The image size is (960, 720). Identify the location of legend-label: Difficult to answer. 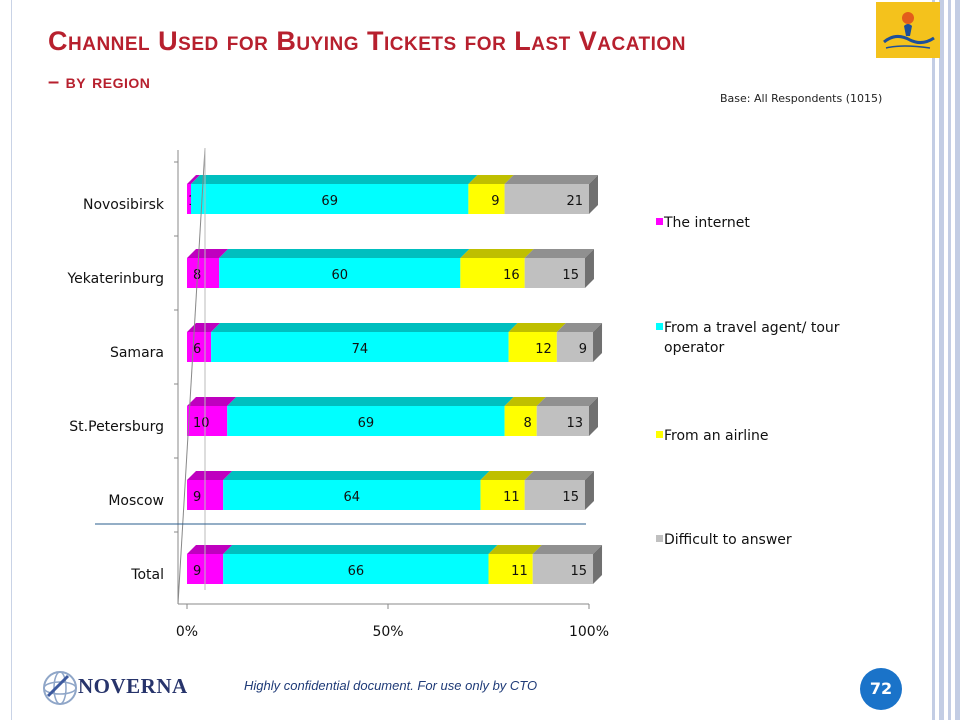
(728, 540).